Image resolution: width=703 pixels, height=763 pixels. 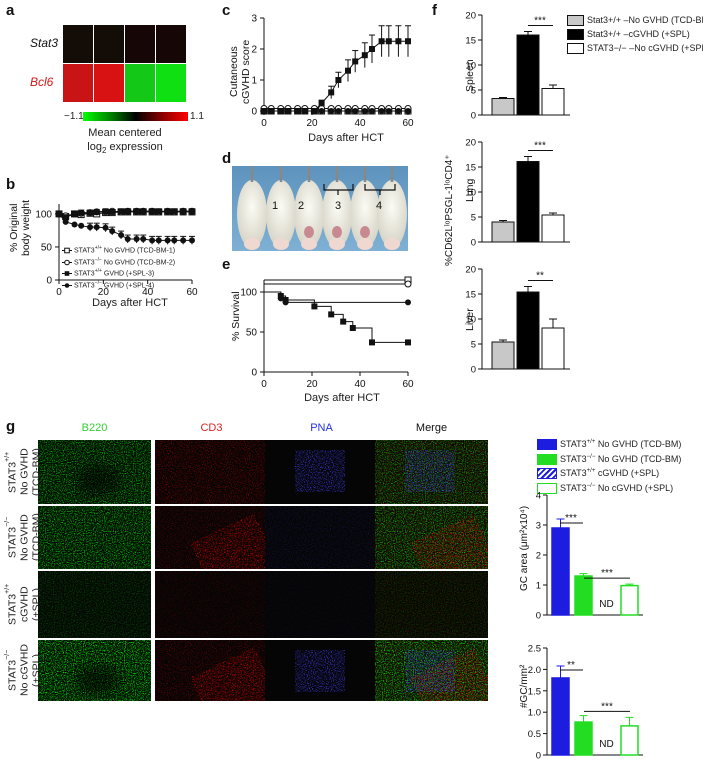 What do you see at coordinates (609, 443) in the screenshot?
I see `legend-item: STAT3+/+ No GVHD (TCD-BM)` at bounding box center [609, 443].